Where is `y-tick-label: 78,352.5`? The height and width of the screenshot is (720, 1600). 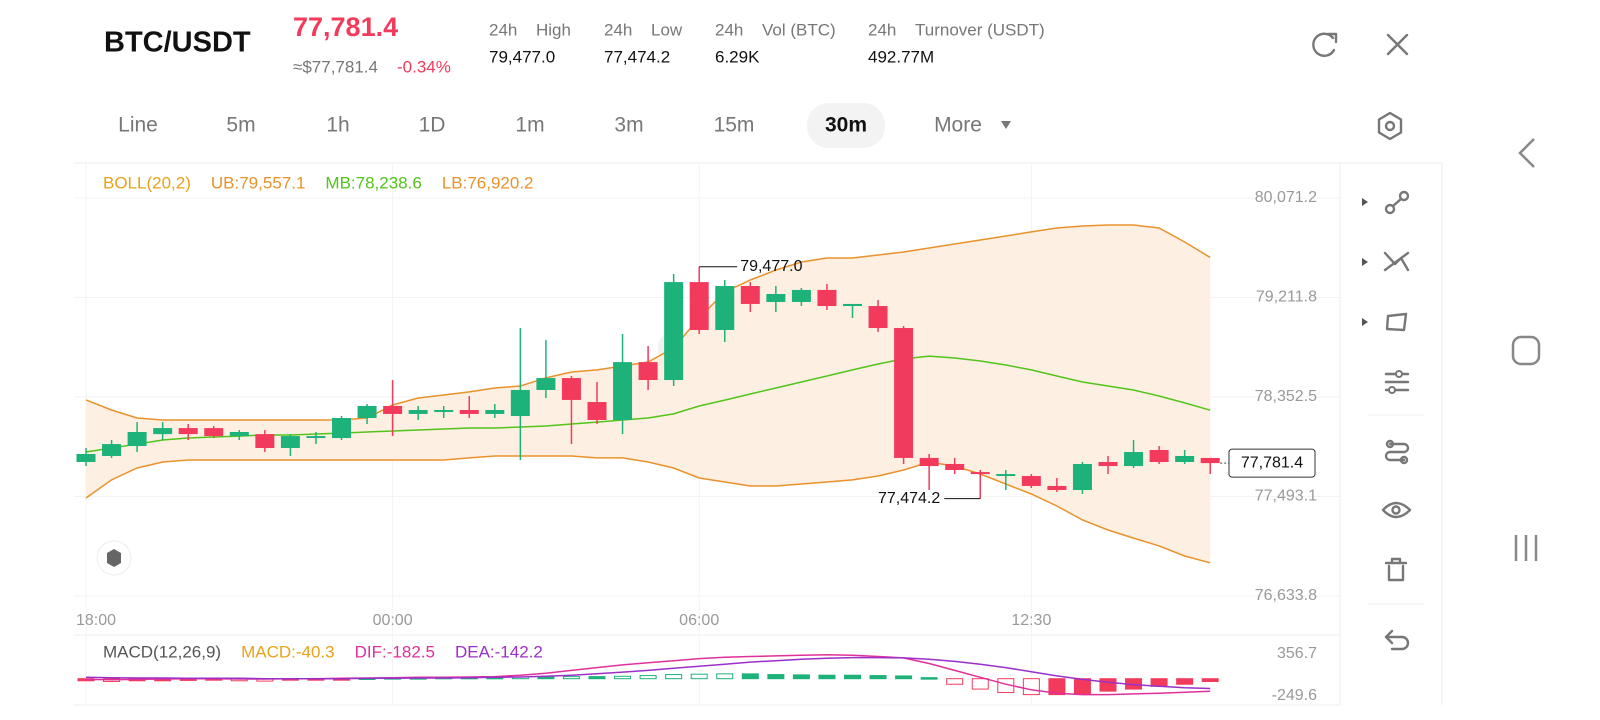
y-tick-label: 78,352.5 is located at coordinates (1286, 396).